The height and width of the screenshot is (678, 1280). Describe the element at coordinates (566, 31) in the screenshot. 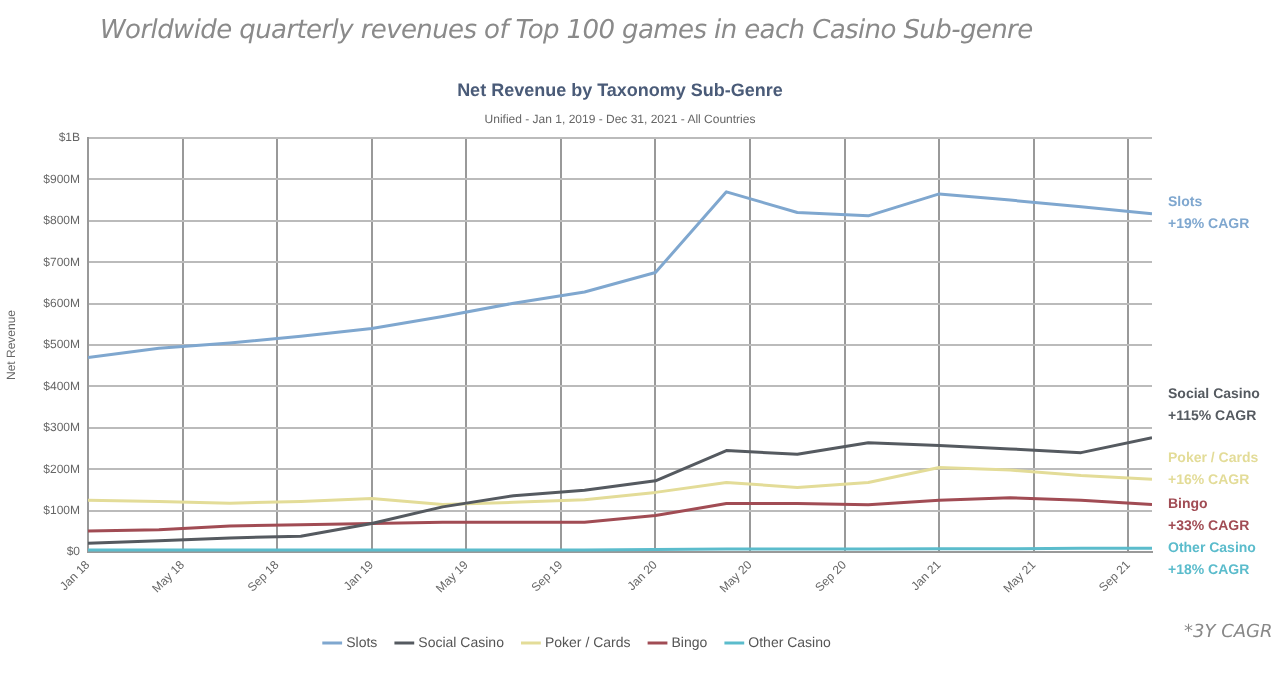

I see `chart-title: Worldwide quarterly revenues of Top 100 games in each Casino Sub-genre` at that location.